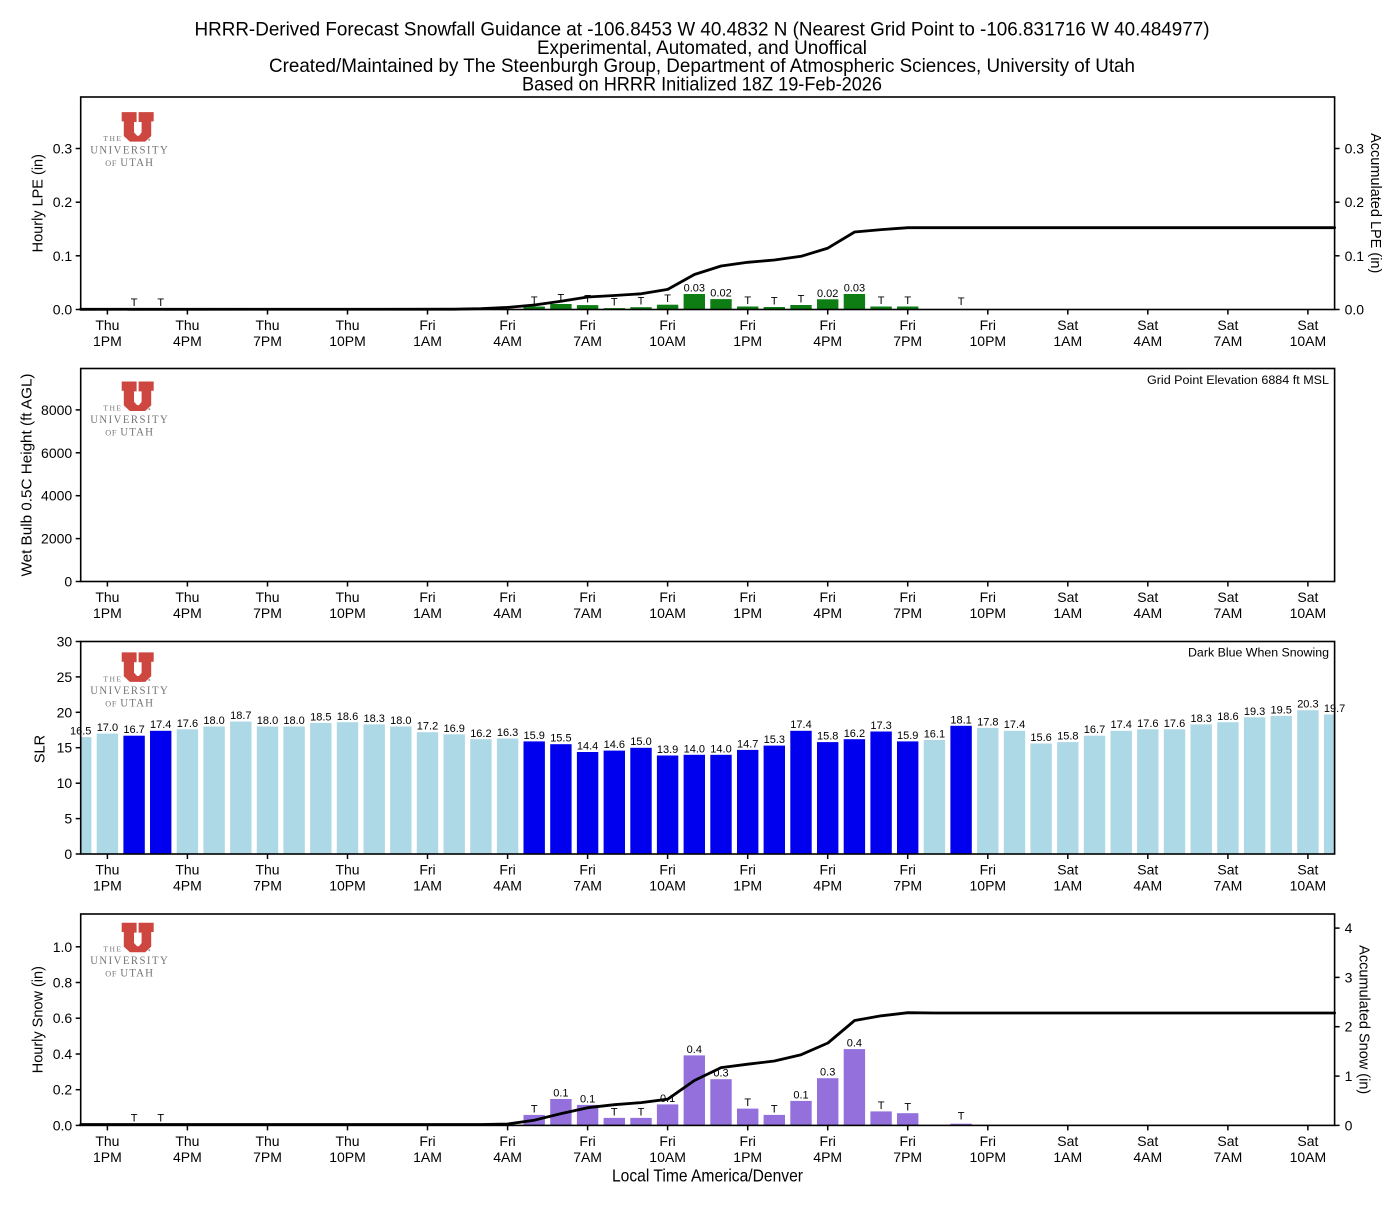  Describe the element at coordinates (1094, 730) in the screenshot. I see `svg-text: 16.7` at that location.